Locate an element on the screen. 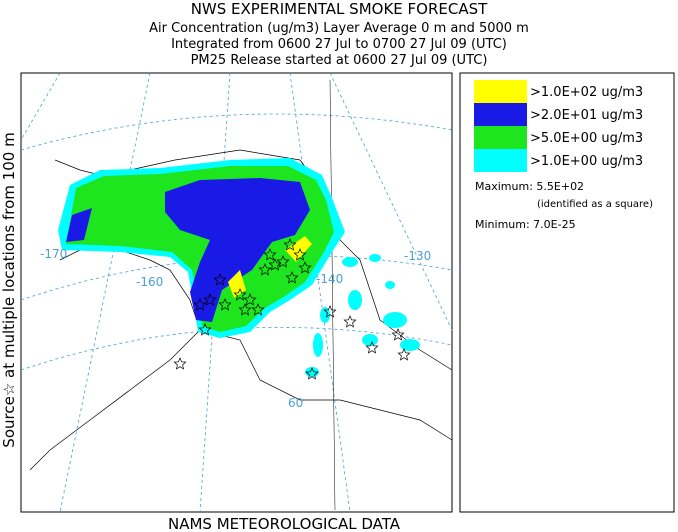  maximum-note: (identified as a square) is located at coordinates (595, 204).